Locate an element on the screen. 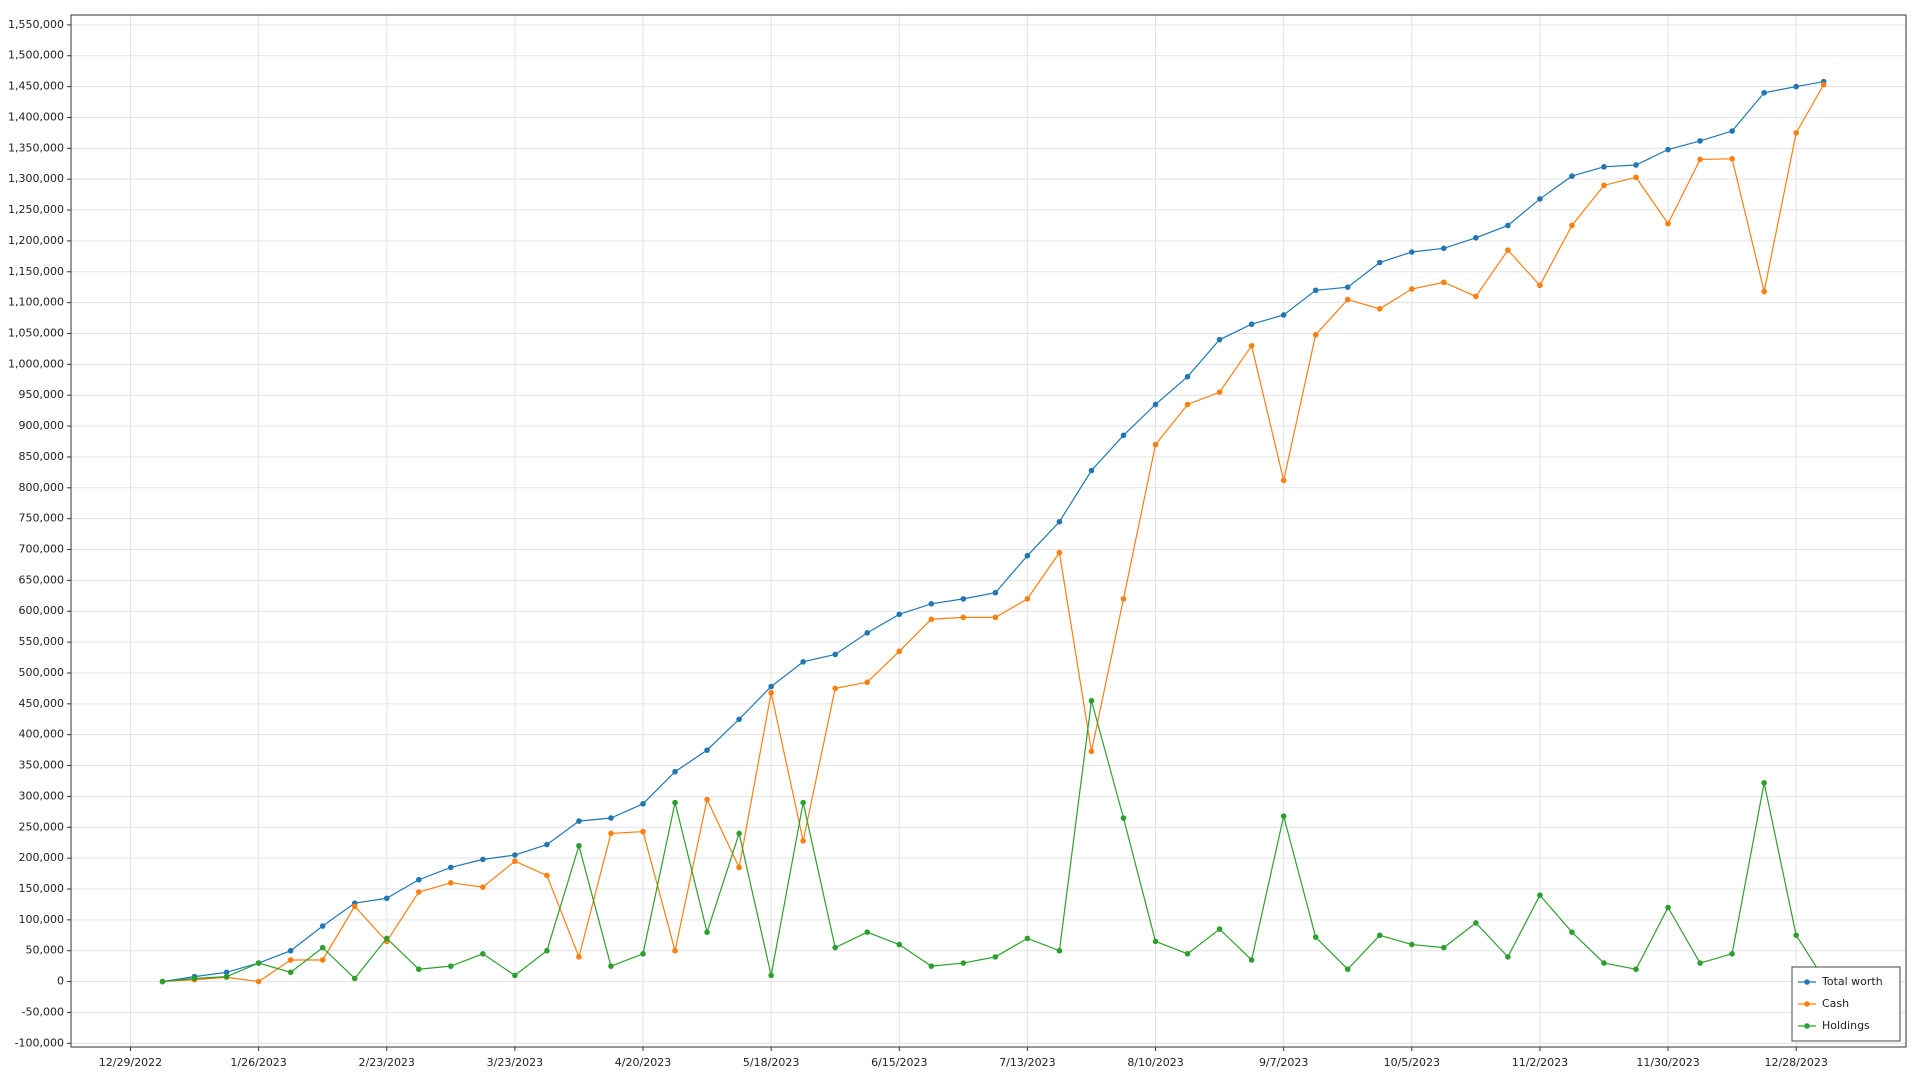  y-tick-label: 700,000 is located at coordinates (42, 549).